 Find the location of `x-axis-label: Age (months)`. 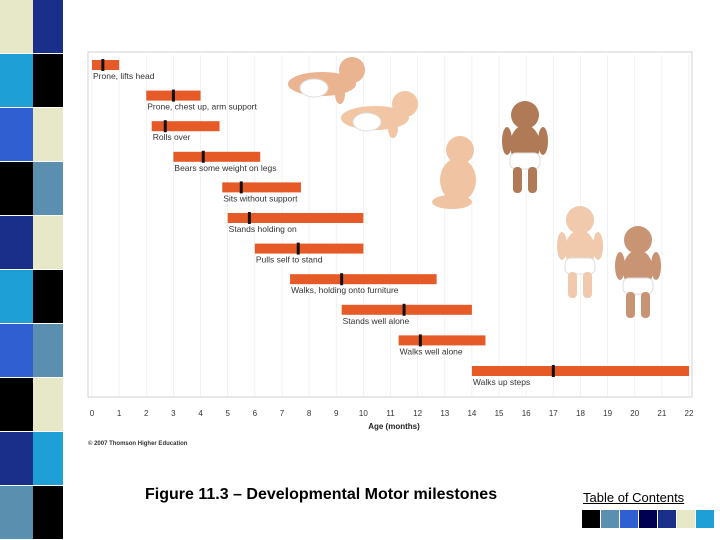

x-axis-label: Age (months) is located at coordinates (394, 426).